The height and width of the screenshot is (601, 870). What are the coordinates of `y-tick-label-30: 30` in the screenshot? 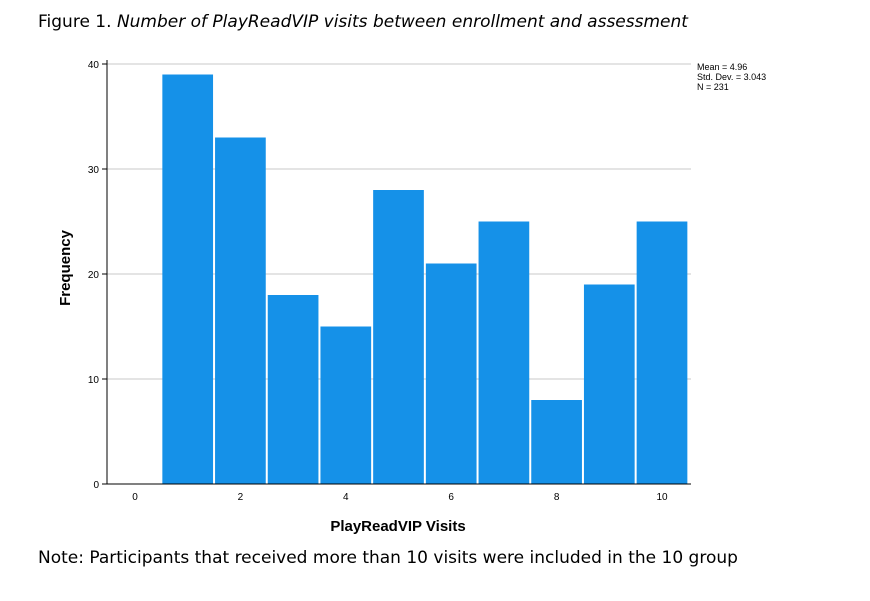 It's located at (94, 170).